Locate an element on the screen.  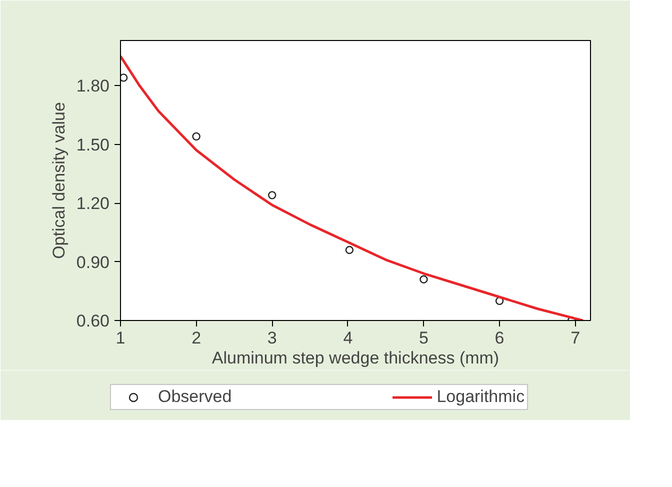
y-tick-label: 1.20 is located at coordinates (93, 204).